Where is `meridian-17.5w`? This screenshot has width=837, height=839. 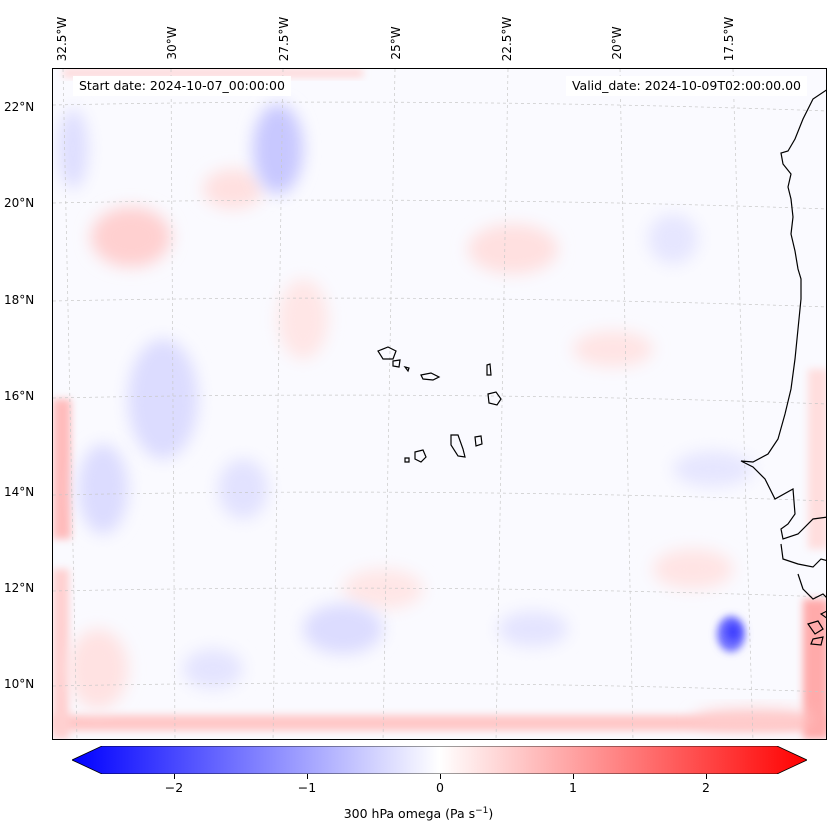 meridian-17.5w is located at coordinates (743, 404).